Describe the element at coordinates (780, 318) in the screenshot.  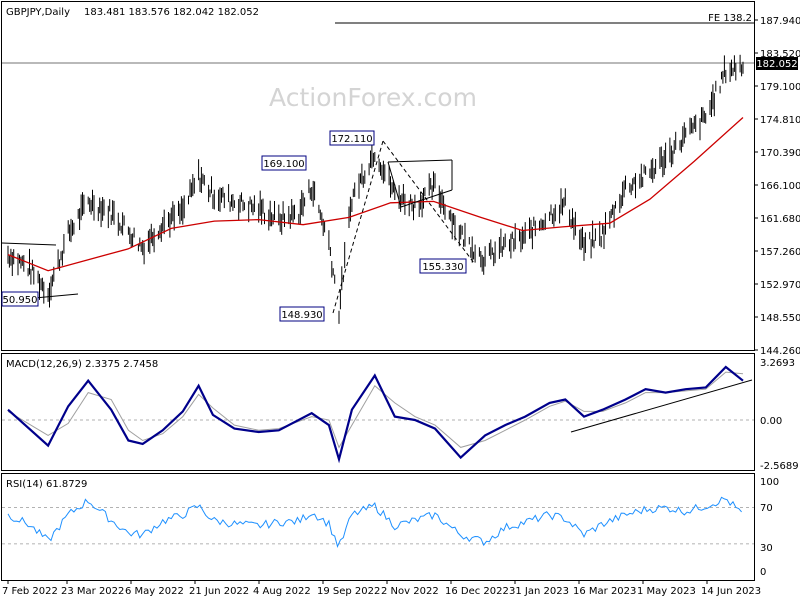
I see `price-tick-label: 148.550` at that location.